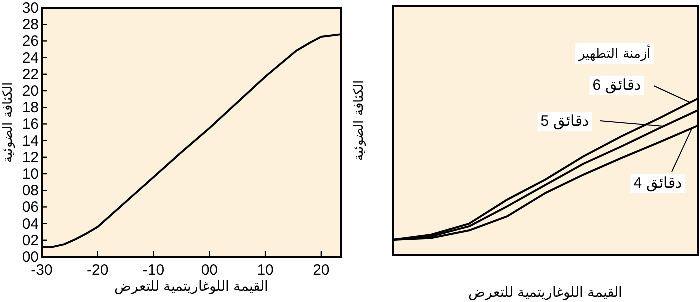 Image resolution: width=700 pixels, height=302 pixels. I want to click on y-tick-label: 08, so click(30, 191).